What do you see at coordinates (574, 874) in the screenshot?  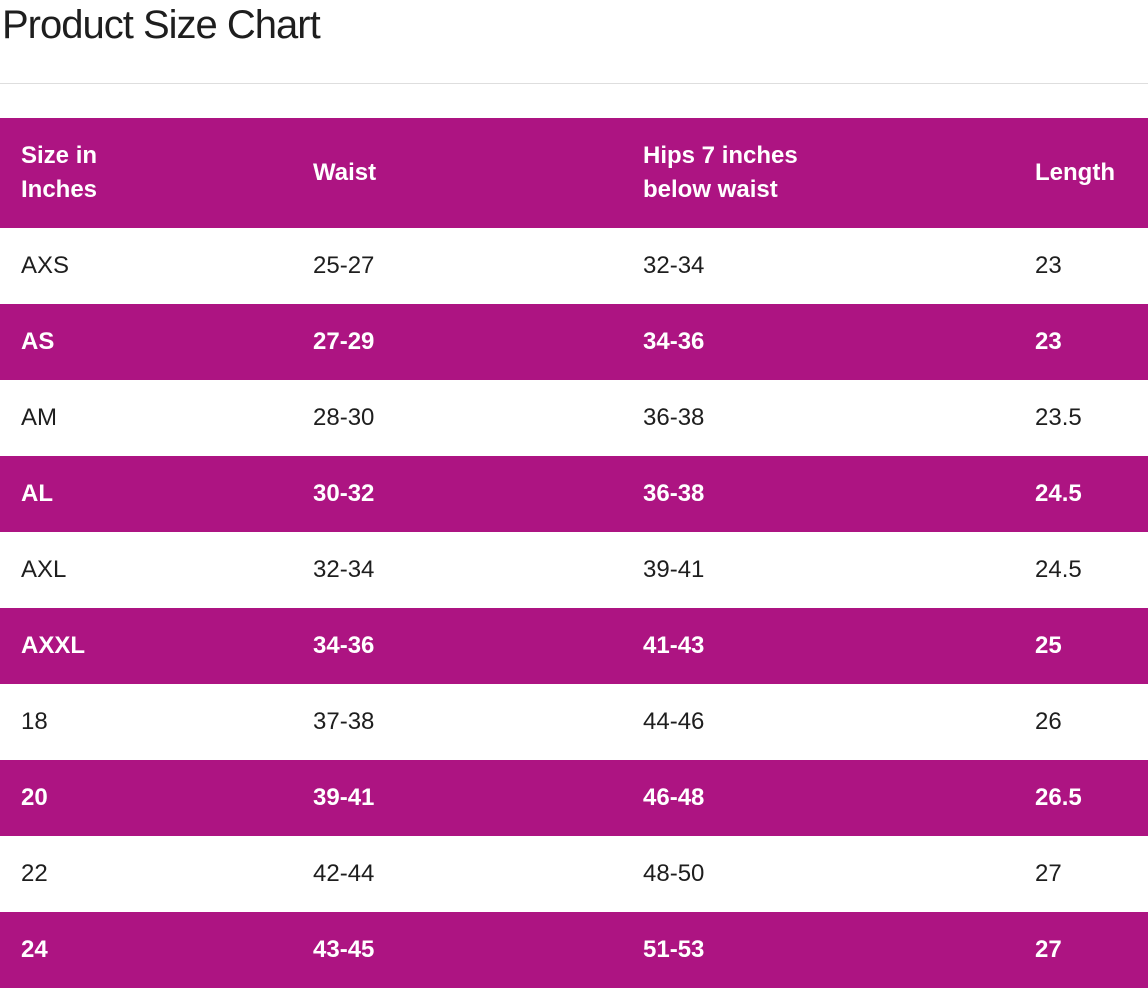 I see `table-row: 22 42-44 48-50 27` at bounding box center [574, 874].